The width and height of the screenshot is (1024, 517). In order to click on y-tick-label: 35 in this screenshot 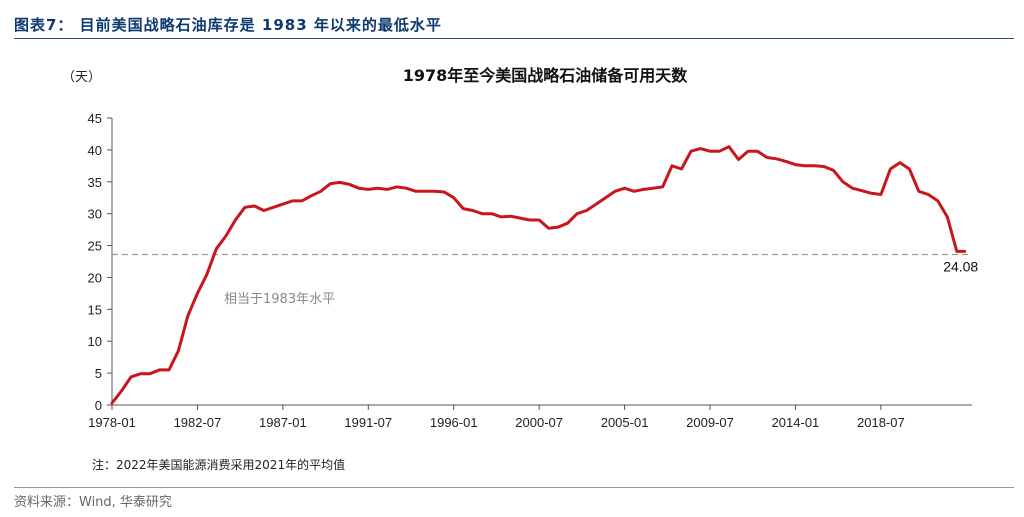, I will do `click(95, 182)`.